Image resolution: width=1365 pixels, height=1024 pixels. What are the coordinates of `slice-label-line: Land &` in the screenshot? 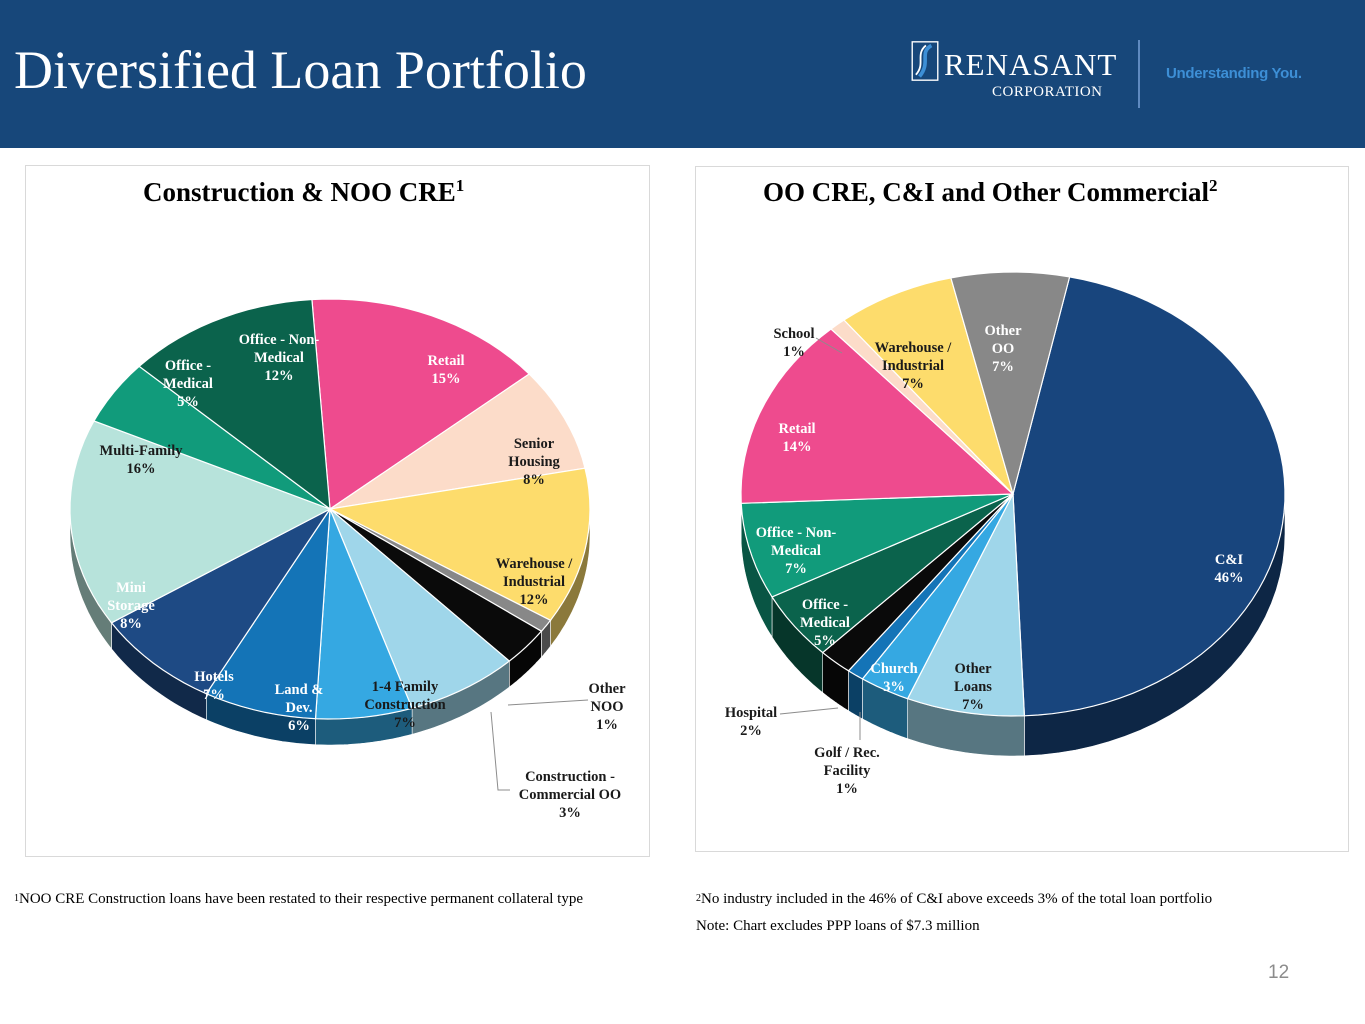 It's located at (299, 690).